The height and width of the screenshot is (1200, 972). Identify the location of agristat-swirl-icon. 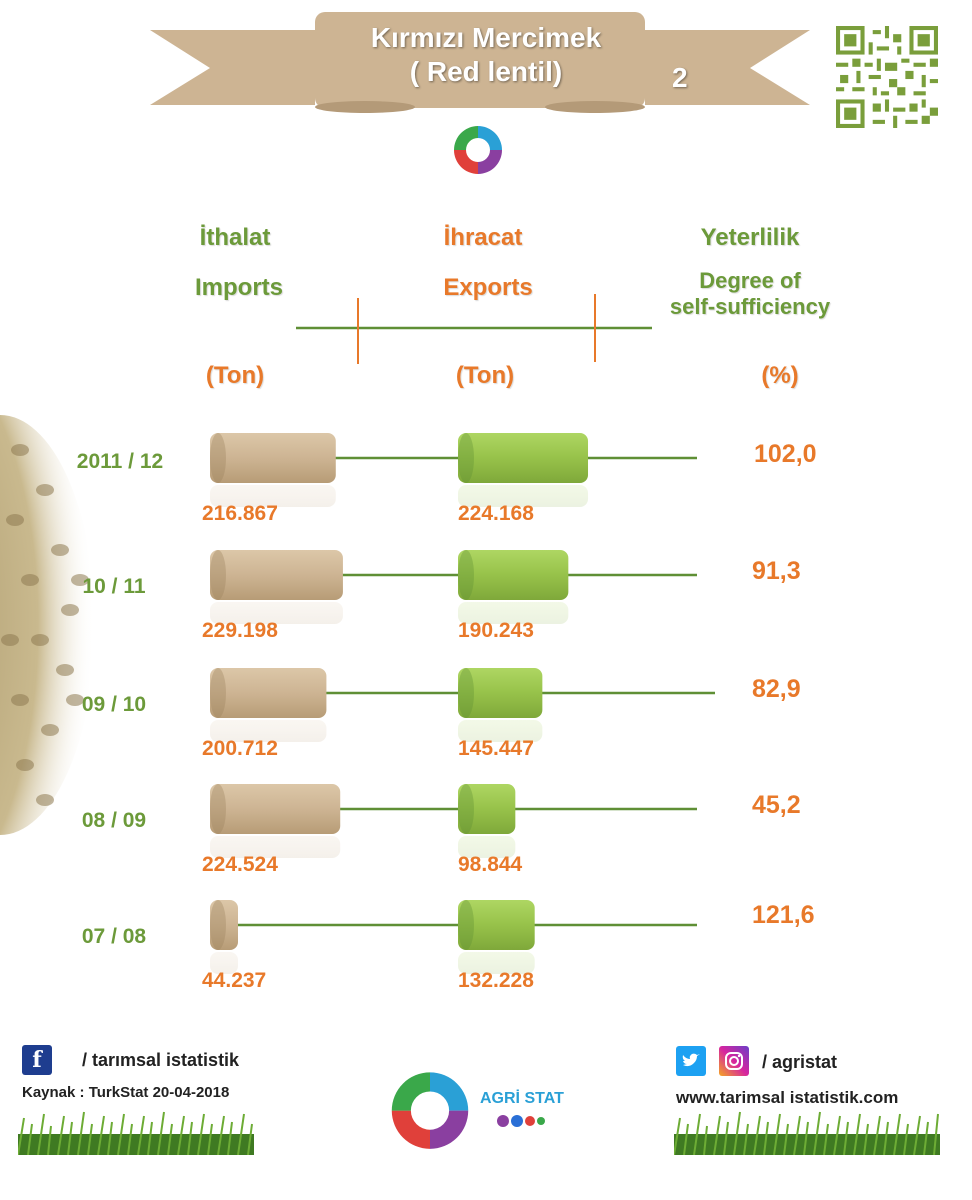
(478, 150).